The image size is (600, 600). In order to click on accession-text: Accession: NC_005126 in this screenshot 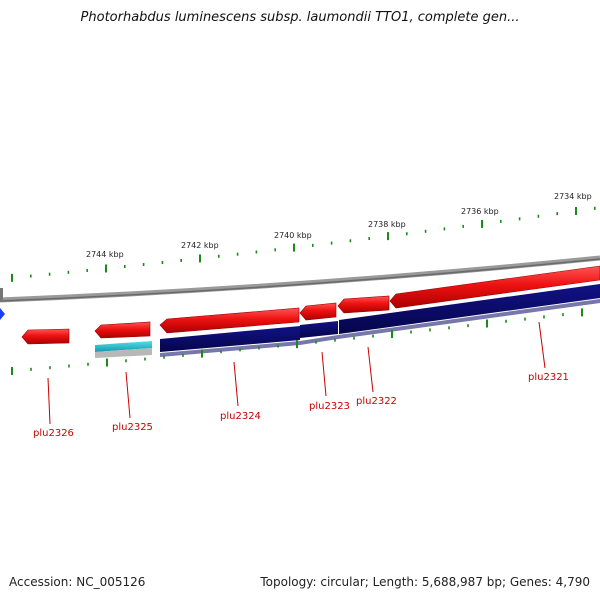, I will do `click(77, 582)`.